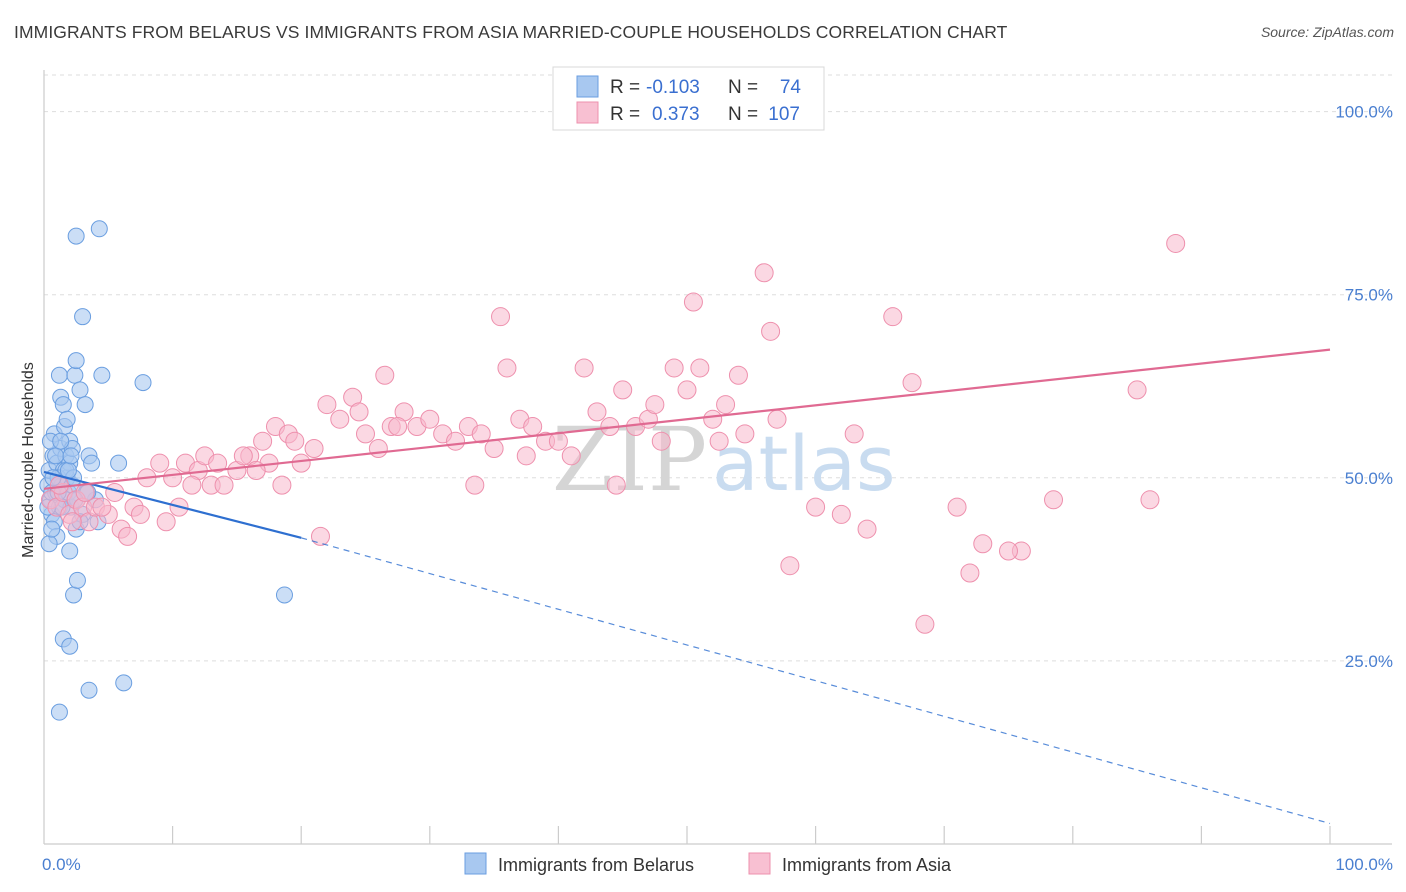 The height and width of the screenshot is (892, 1406). I want to click on legend-n-label-2: N =, so click(743, 114).